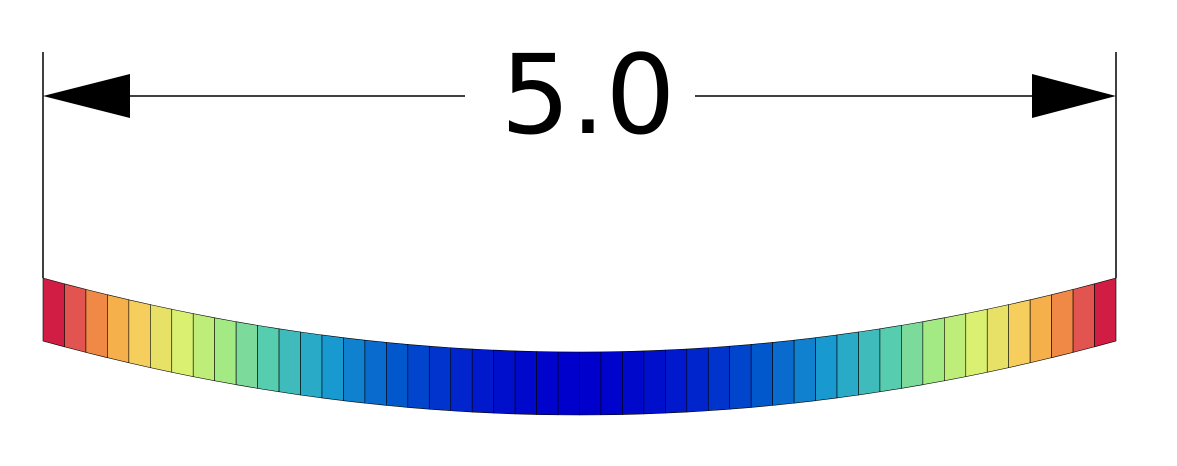 This screenshot has height=466, width=1177. What do you see at coordinates (588, 95) in the screenshot?
I see `dimension-label: 5.0` at bounding box center [588, 95].